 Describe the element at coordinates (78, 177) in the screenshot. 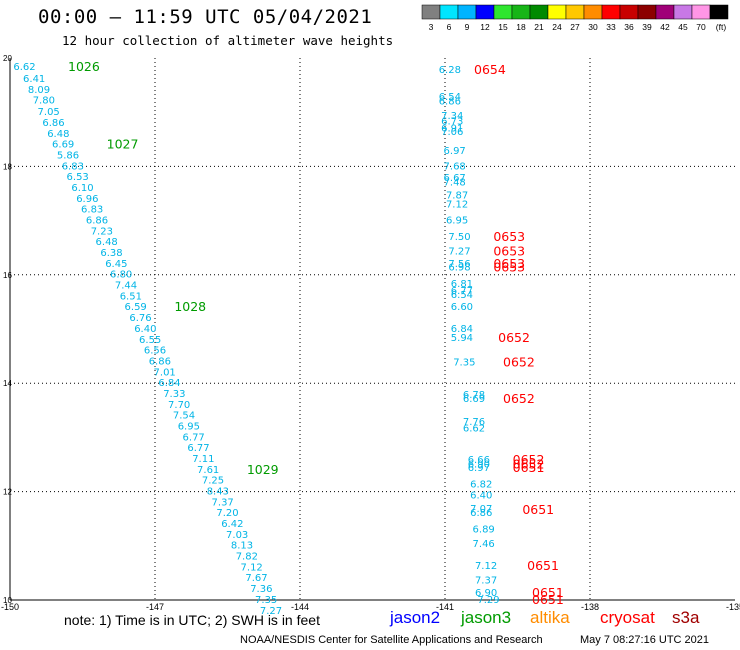

I see `swh-label: 6.53` at that location.